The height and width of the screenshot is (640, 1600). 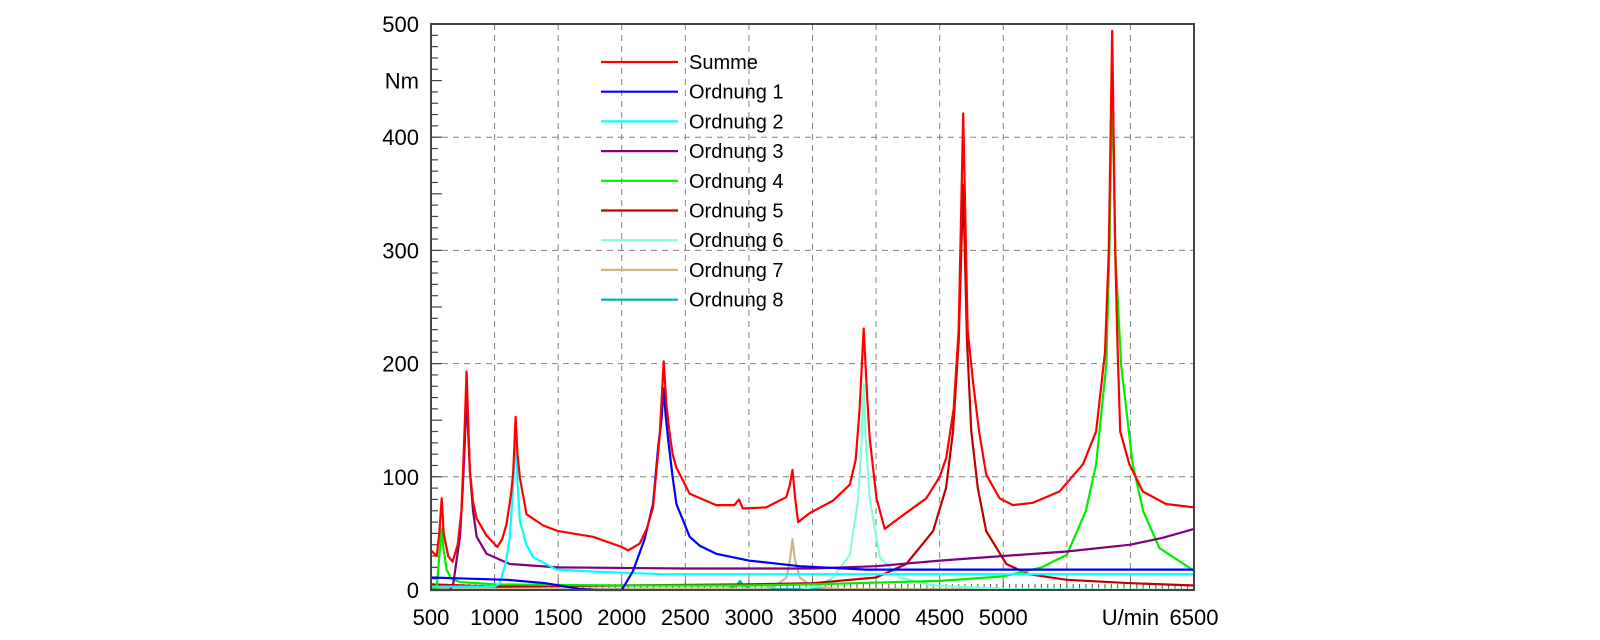 What do you see at coordinates (621, 617) in the screenshot?
I see `x-tick-label: 2000` at bounding box center [621, 617].